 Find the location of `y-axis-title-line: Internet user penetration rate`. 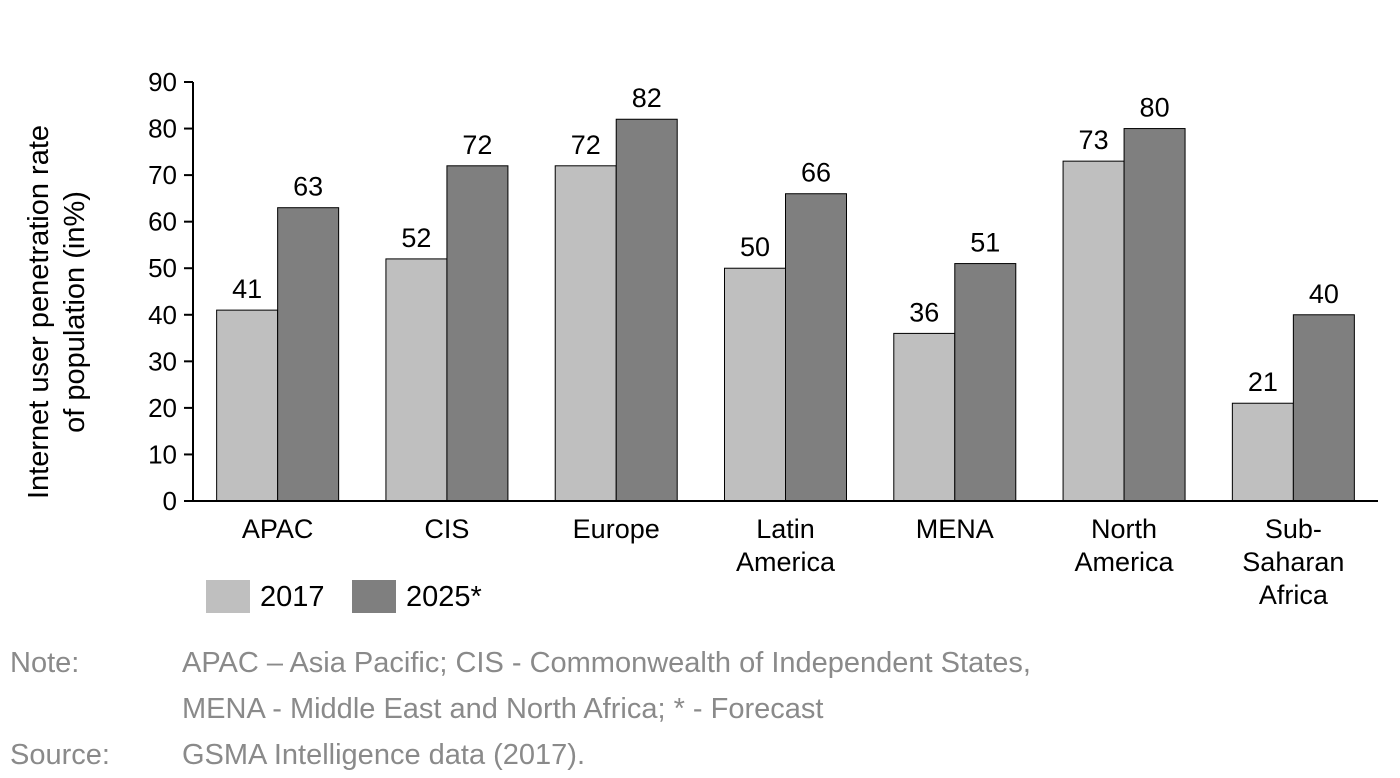

y-axis-title-line: Internet user penetration rate is located at coordinates (39, 312).